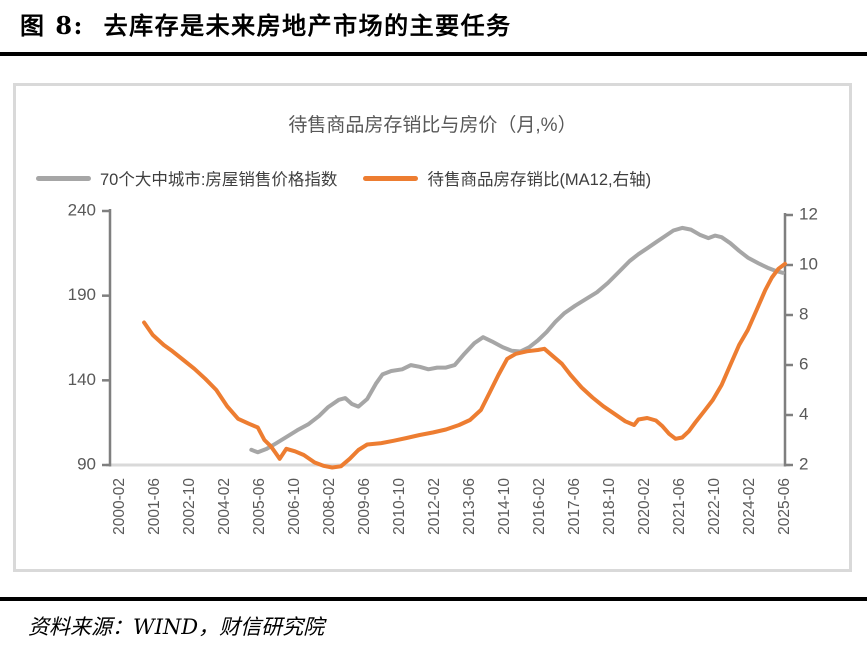 This screenshot has height=660, width=867. I want to click on x-axis-tick-label: 2001-06, so click(154, 506).